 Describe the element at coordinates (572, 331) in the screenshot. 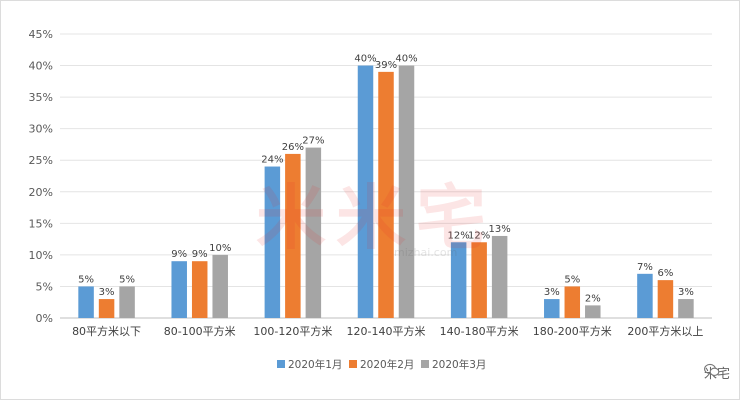

I see `x-tick-label: 180-200平方米` at that location.